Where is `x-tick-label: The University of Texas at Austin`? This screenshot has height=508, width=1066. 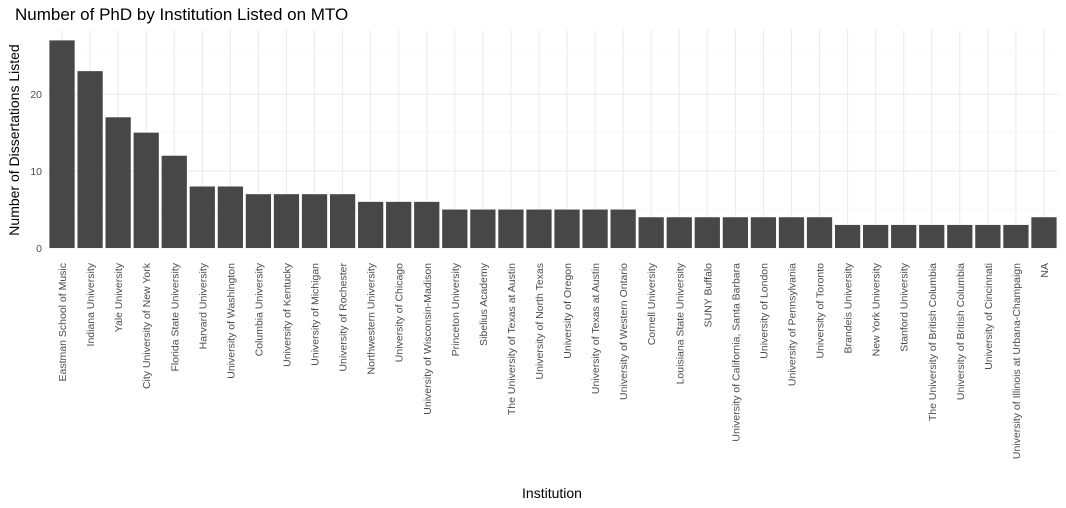 x-tick-label: The University of Texas at Austin is located at coordinates (512, 339).